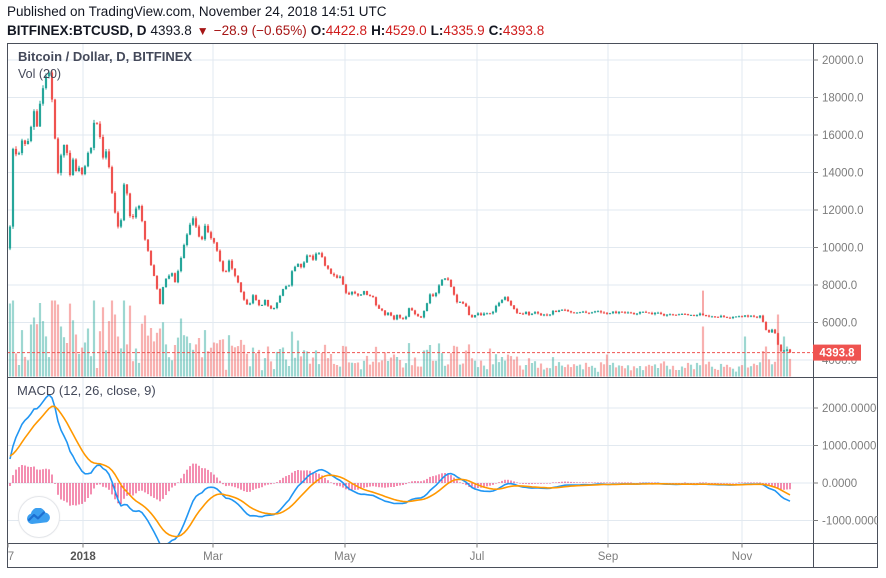 This screenshot has width=886, height=578. Describe the element at coordinates (608, 557) in the screenshot. I see `svg-text: Sep` at that location.